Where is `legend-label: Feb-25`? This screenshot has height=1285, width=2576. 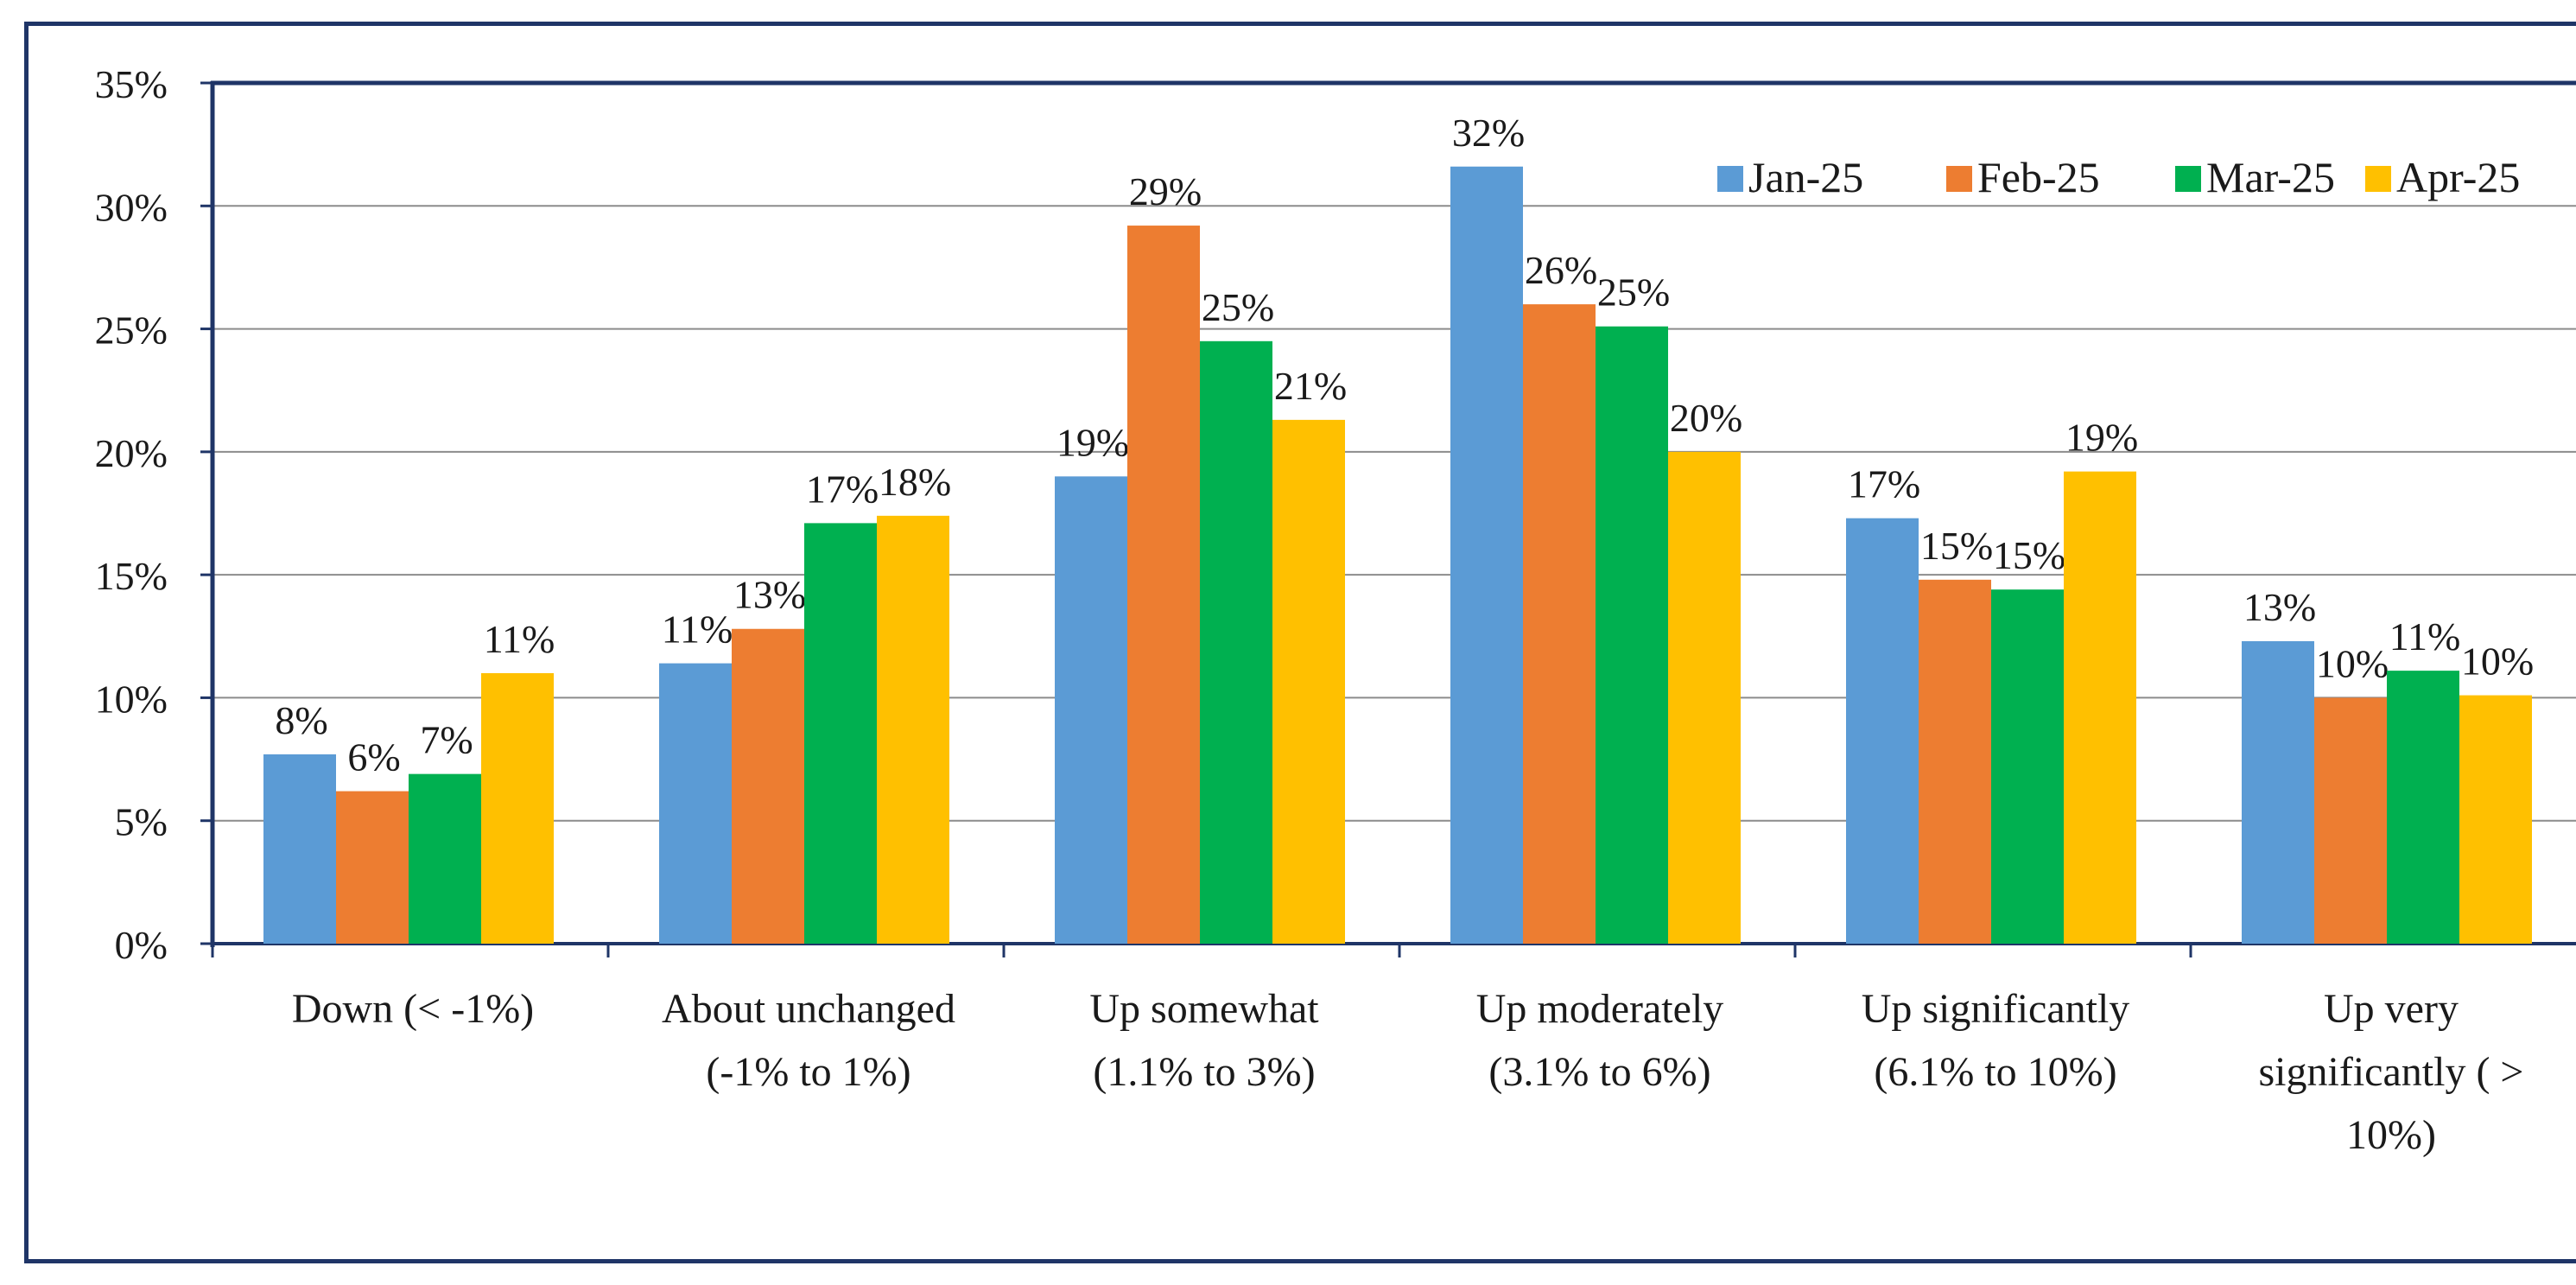 legend-label: Feb-25 is located at coordinates (2038, 177).